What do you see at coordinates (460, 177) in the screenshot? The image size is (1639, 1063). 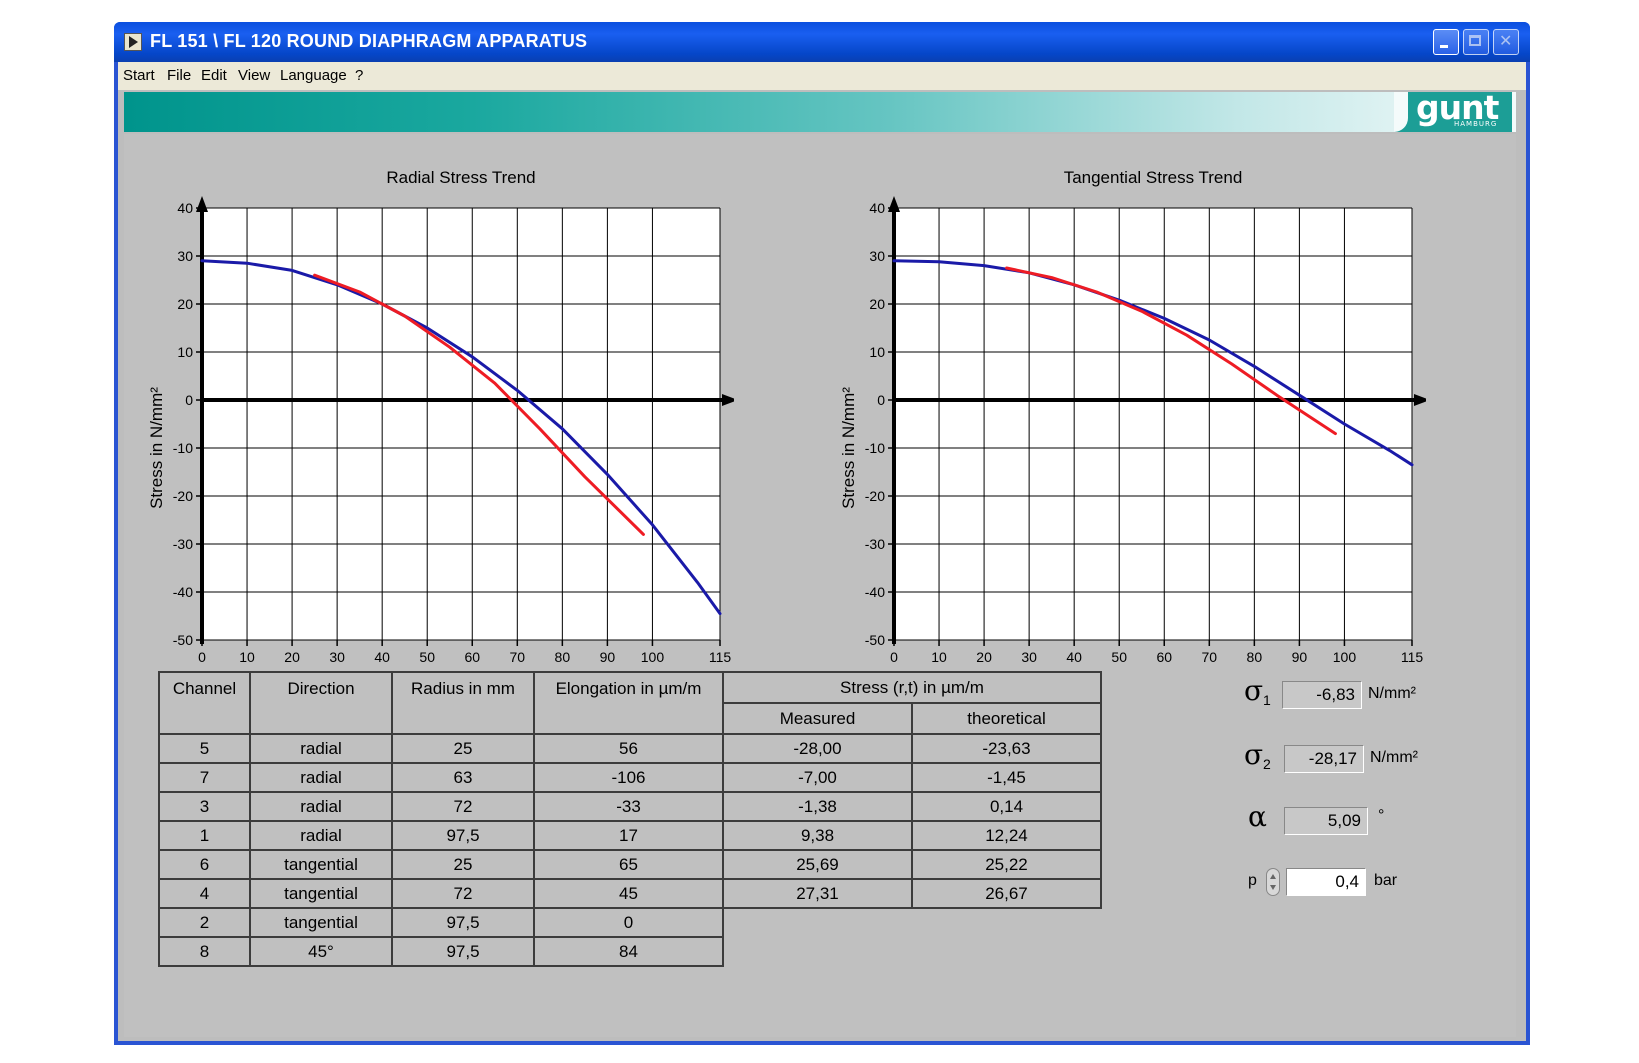 I see `chart-title: Radial Stress Trend` at bounding box center [460, 177].